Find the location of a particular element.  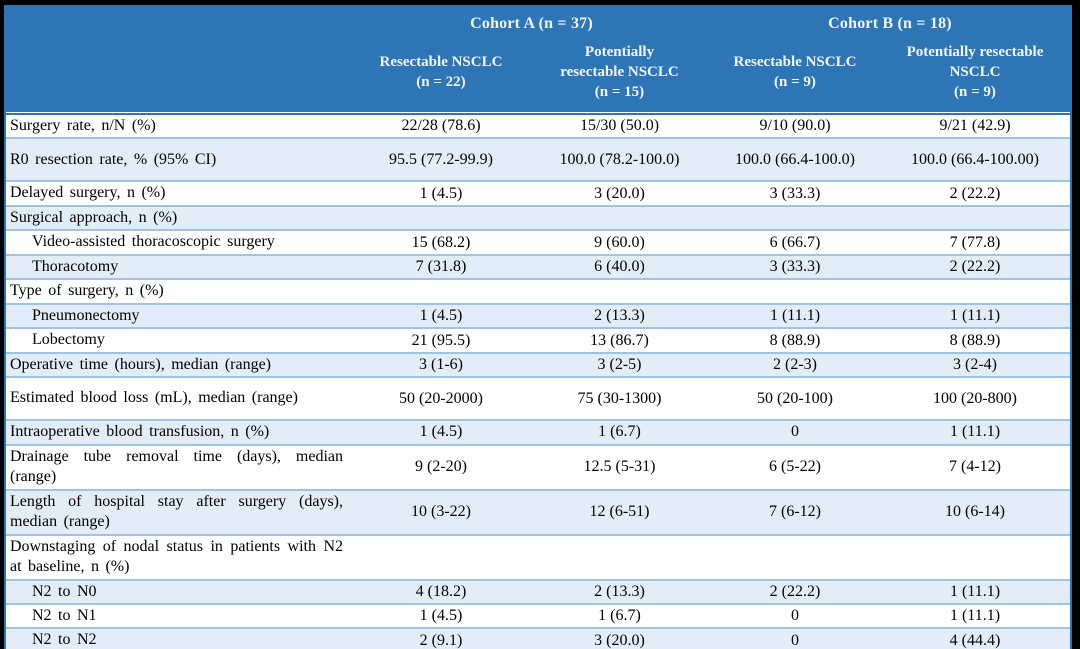

cell-value: 13 (86.7) is located at coordinates (619, 340).